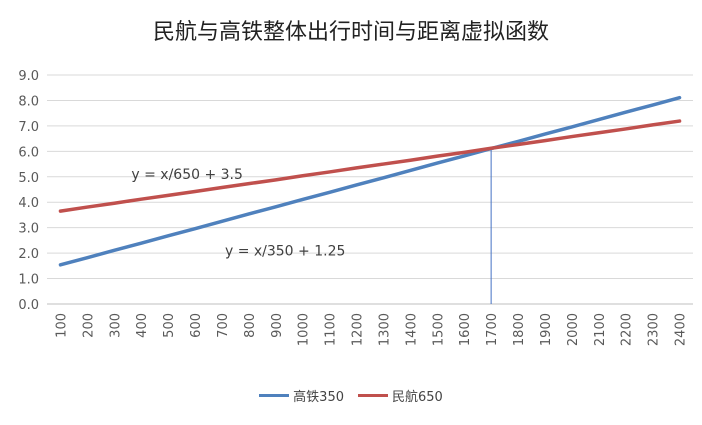  Describe the element at coordinates (142, 325) in the screenshot. I see `x-tick-label: 400` at that location.